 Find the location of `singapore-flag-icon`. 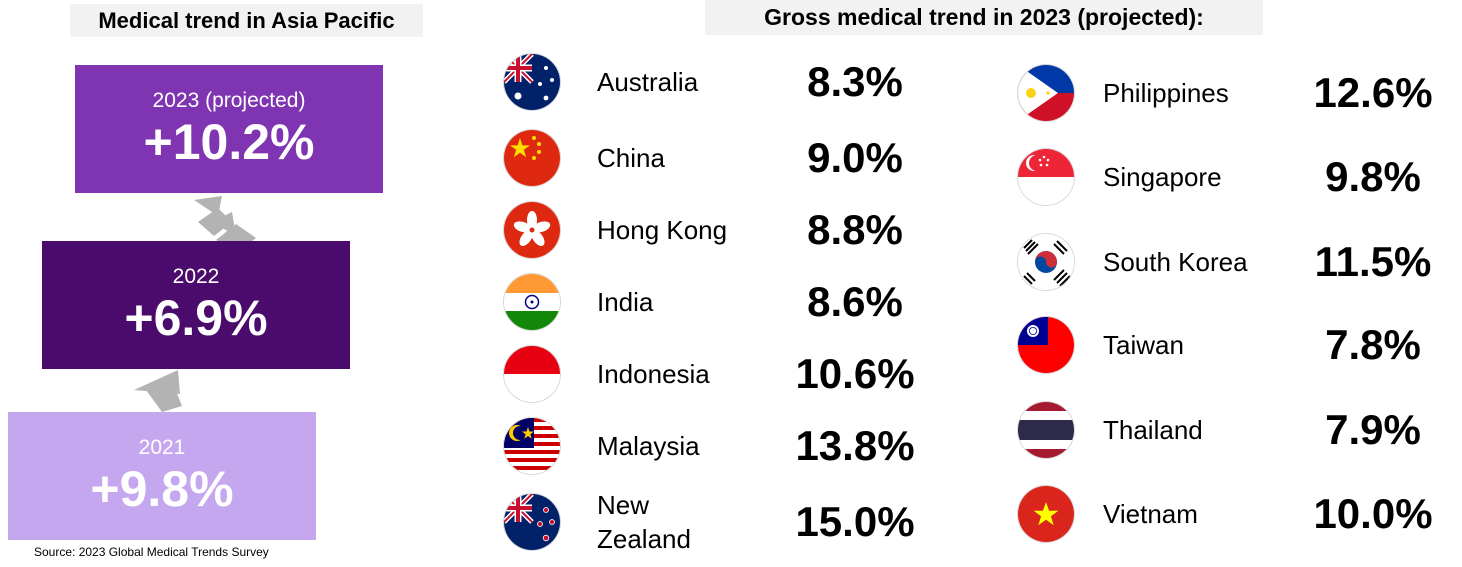

singapore-flag-icon is located at coordinates (1046, 177).